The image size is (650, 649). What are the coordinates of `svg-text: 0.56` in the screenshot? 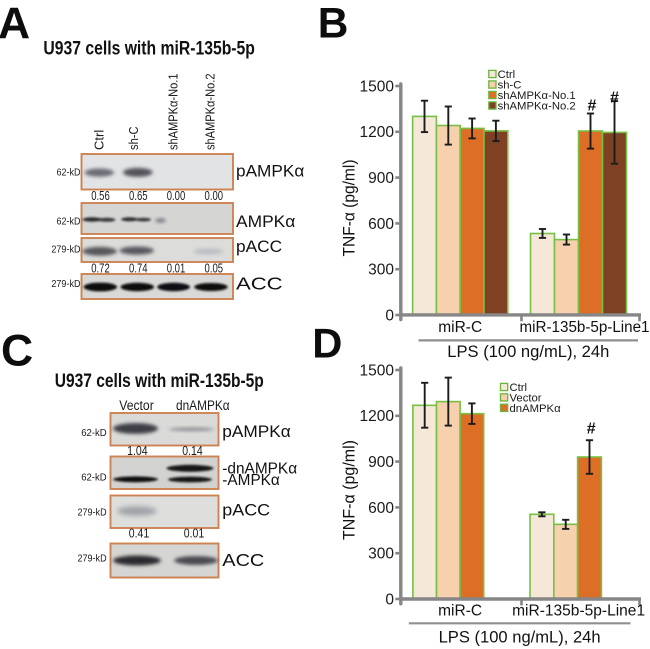 It's located at (100, 196).